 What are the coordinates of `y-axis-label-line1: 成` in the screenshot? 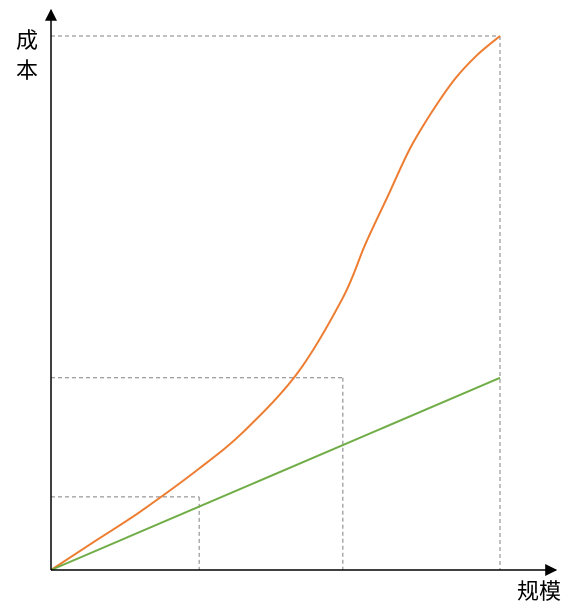 It's located at (27, 41).